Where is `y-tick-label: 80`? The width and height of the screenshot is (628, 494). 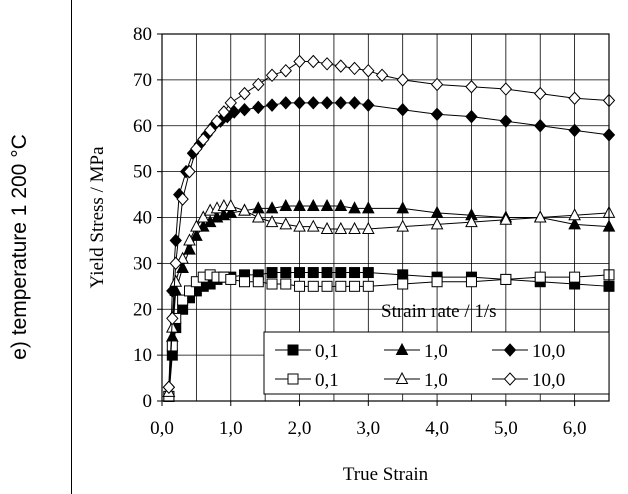 y-tick-label: 80 is located at coordinates (142, 34).